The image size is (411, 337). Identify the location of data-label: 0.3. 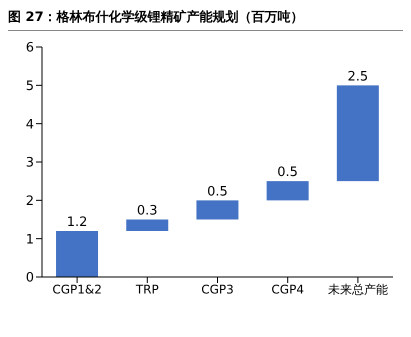
(147, 211).